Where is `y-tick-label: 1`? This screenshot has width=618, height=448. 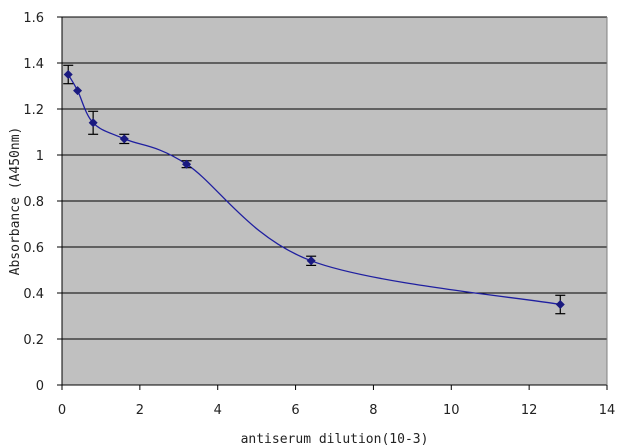 y-tick-label: 1 is located at coordinates (40, 156).